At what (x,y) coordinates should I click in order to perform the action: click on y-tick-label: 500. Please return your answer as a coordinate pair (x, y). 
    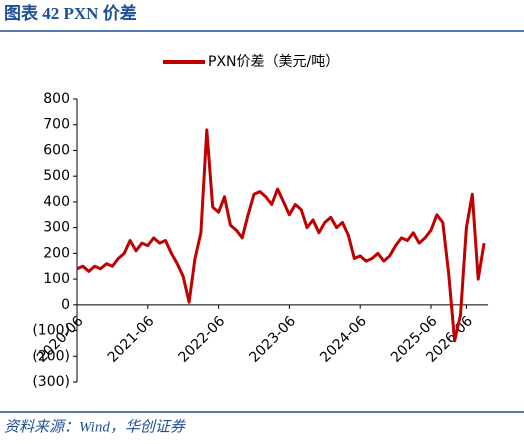
    Looking at the image, I should click on (56, 176).